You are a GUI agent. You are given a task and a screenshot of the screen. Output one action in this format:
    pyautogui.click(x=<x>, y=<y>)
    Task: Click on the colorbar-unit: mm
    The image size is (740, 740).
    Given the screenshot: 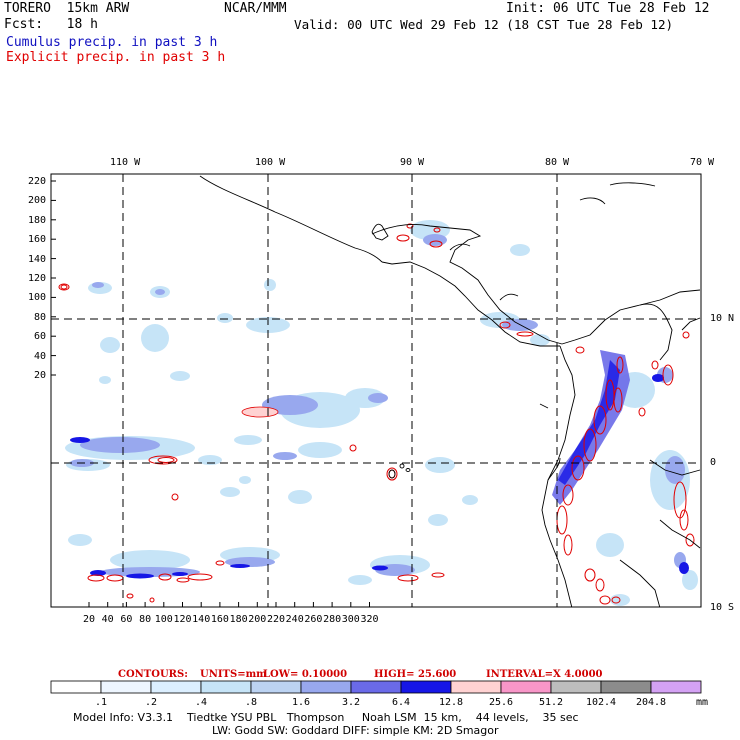 What is the action you would take?
    pyautogui.click(x=702, y=702)
    